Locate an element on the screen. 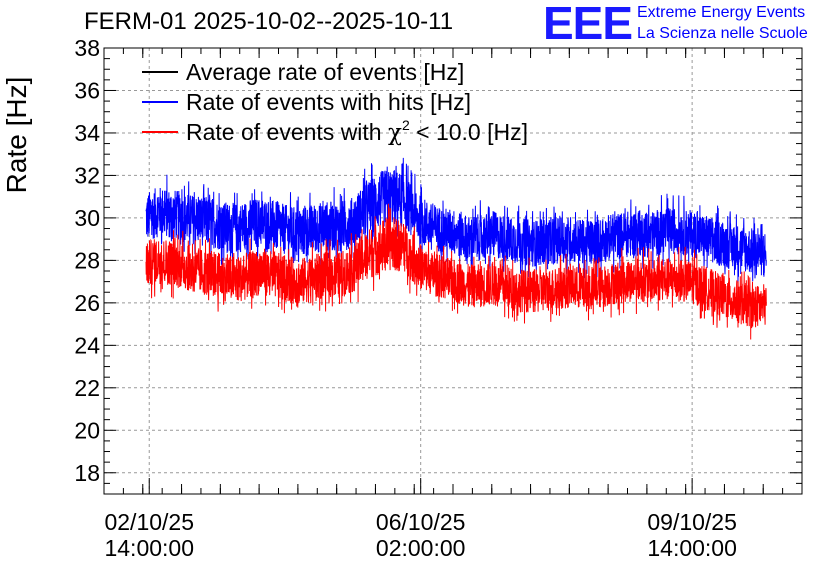  y-tick-label: 18 is located at coordinates (87, 473).